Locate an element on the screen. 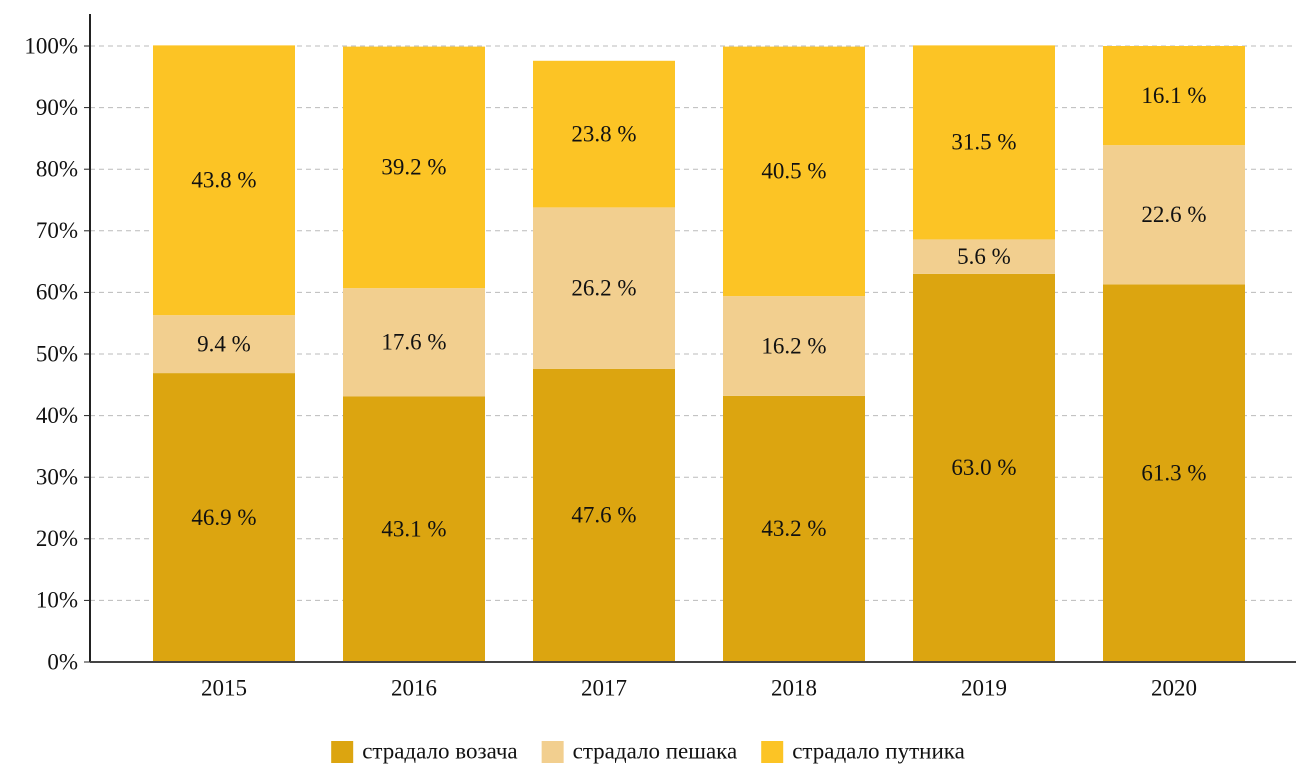 The width and height of the screenshot is (1296, 767). data-label: 39.2 % is located at coordinates (413, 167).